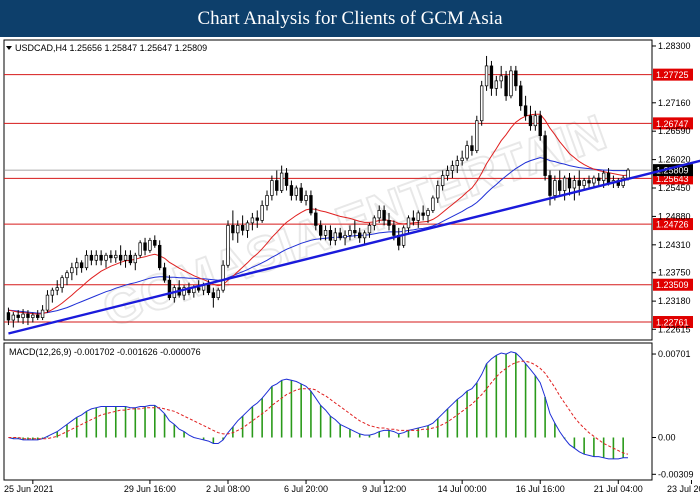 This screenshot has height=500, width=700. Describe the element at coordinates (674, 301) in the screenshot. I see `y-tick-label: 1.23180` at that location.